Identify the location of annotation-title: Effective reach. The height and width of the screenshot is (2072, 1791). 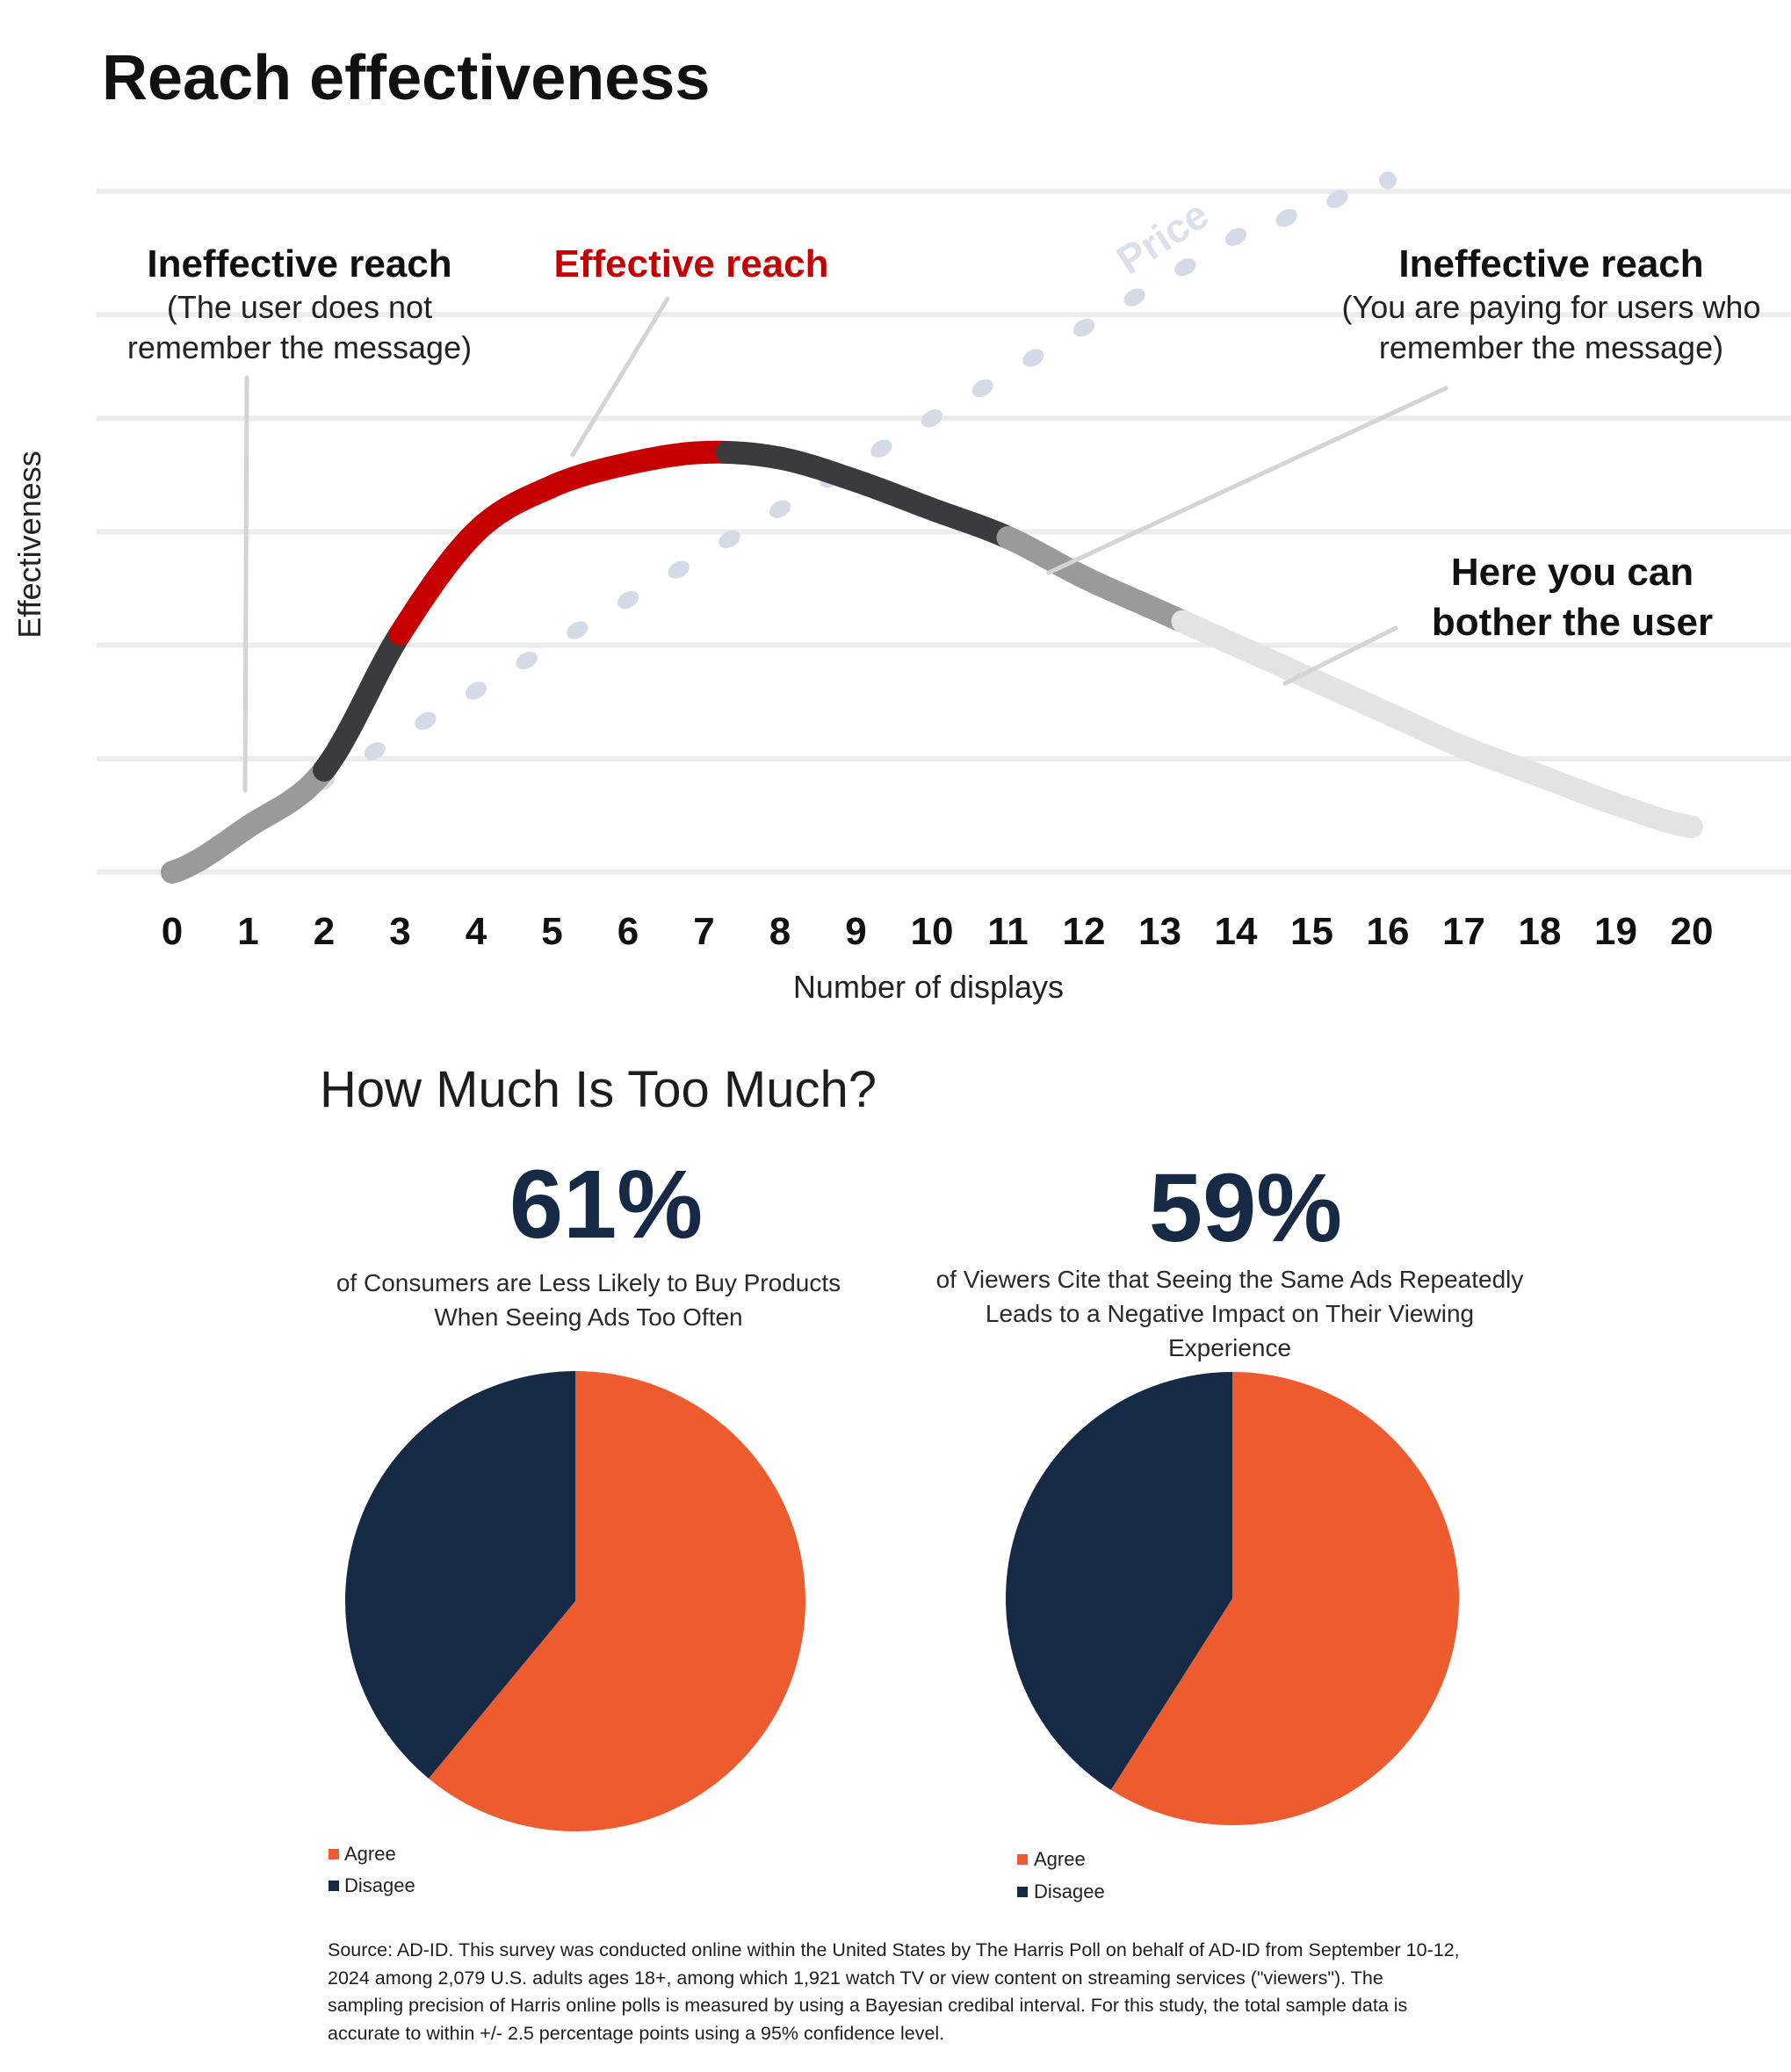
(691, 263).